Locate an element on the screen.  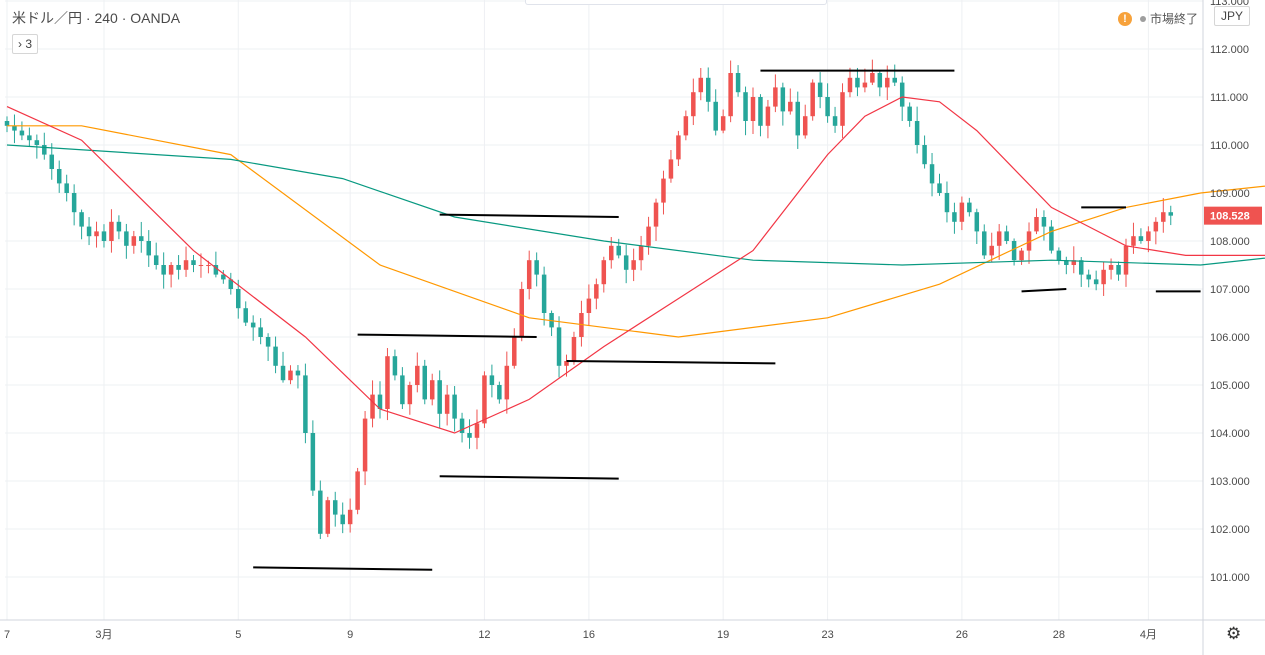
y-tick-label: 105.000 is located at coordinates (1230, 386).